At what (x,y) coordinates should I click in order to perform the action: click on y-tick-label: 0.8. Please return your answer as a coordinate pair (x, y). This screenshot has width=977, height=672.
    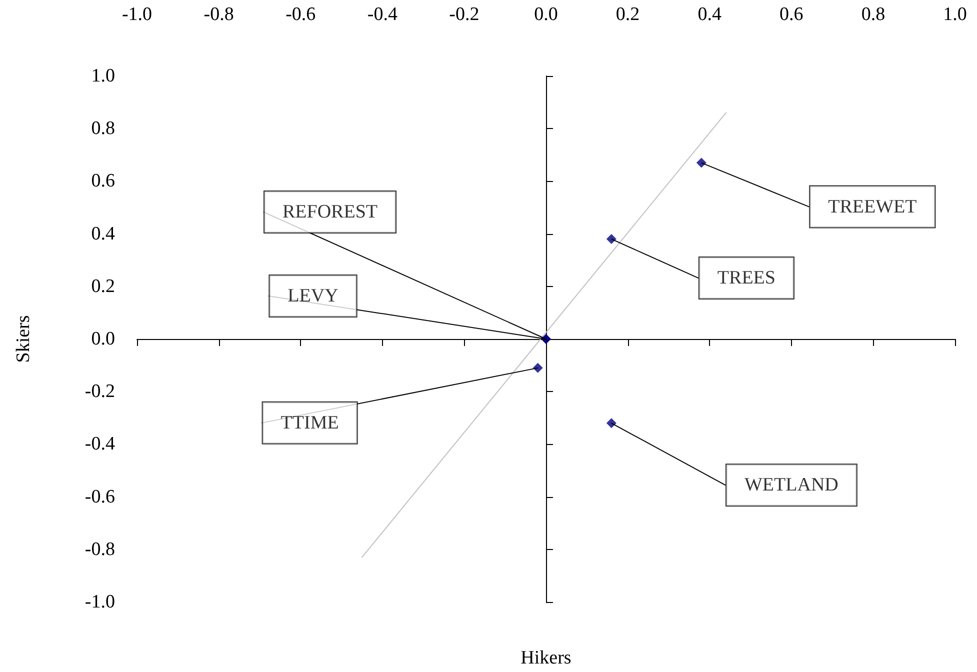
    Looking at the image, I should click on (103, 129).